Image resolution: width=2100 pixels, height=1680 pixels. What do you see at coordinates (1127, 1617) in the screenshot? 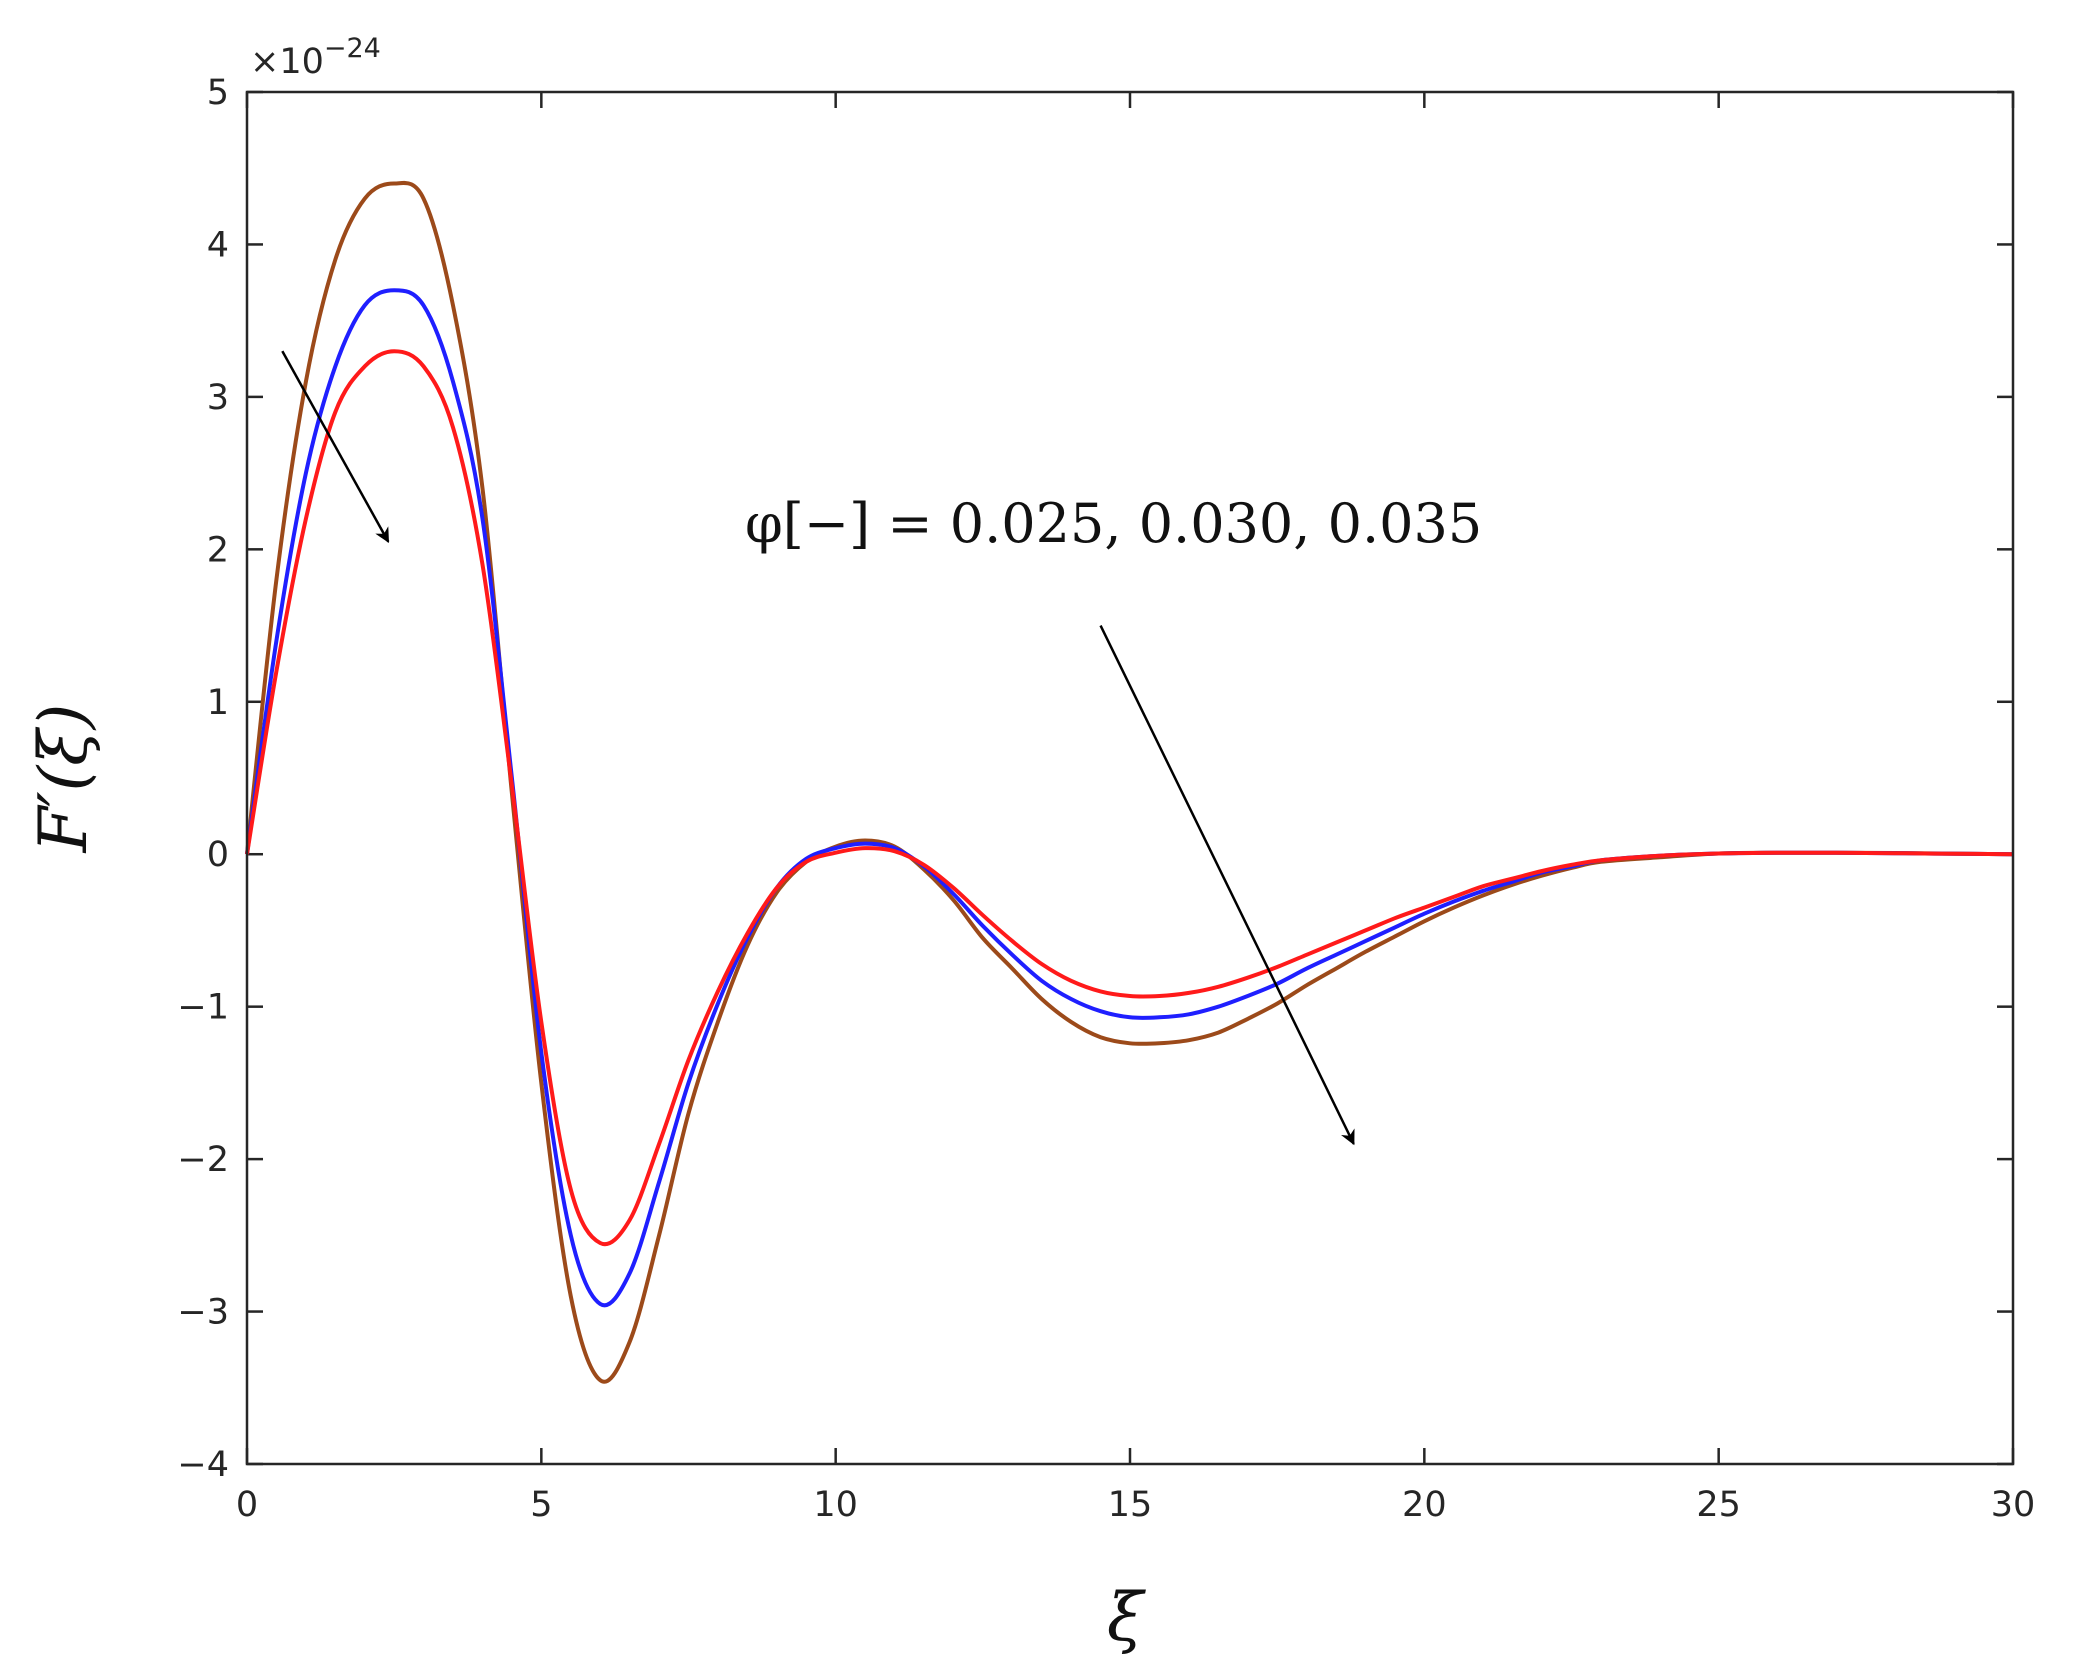
I see `x-axis-label: ξ` at bounding box center [1127, 1617].